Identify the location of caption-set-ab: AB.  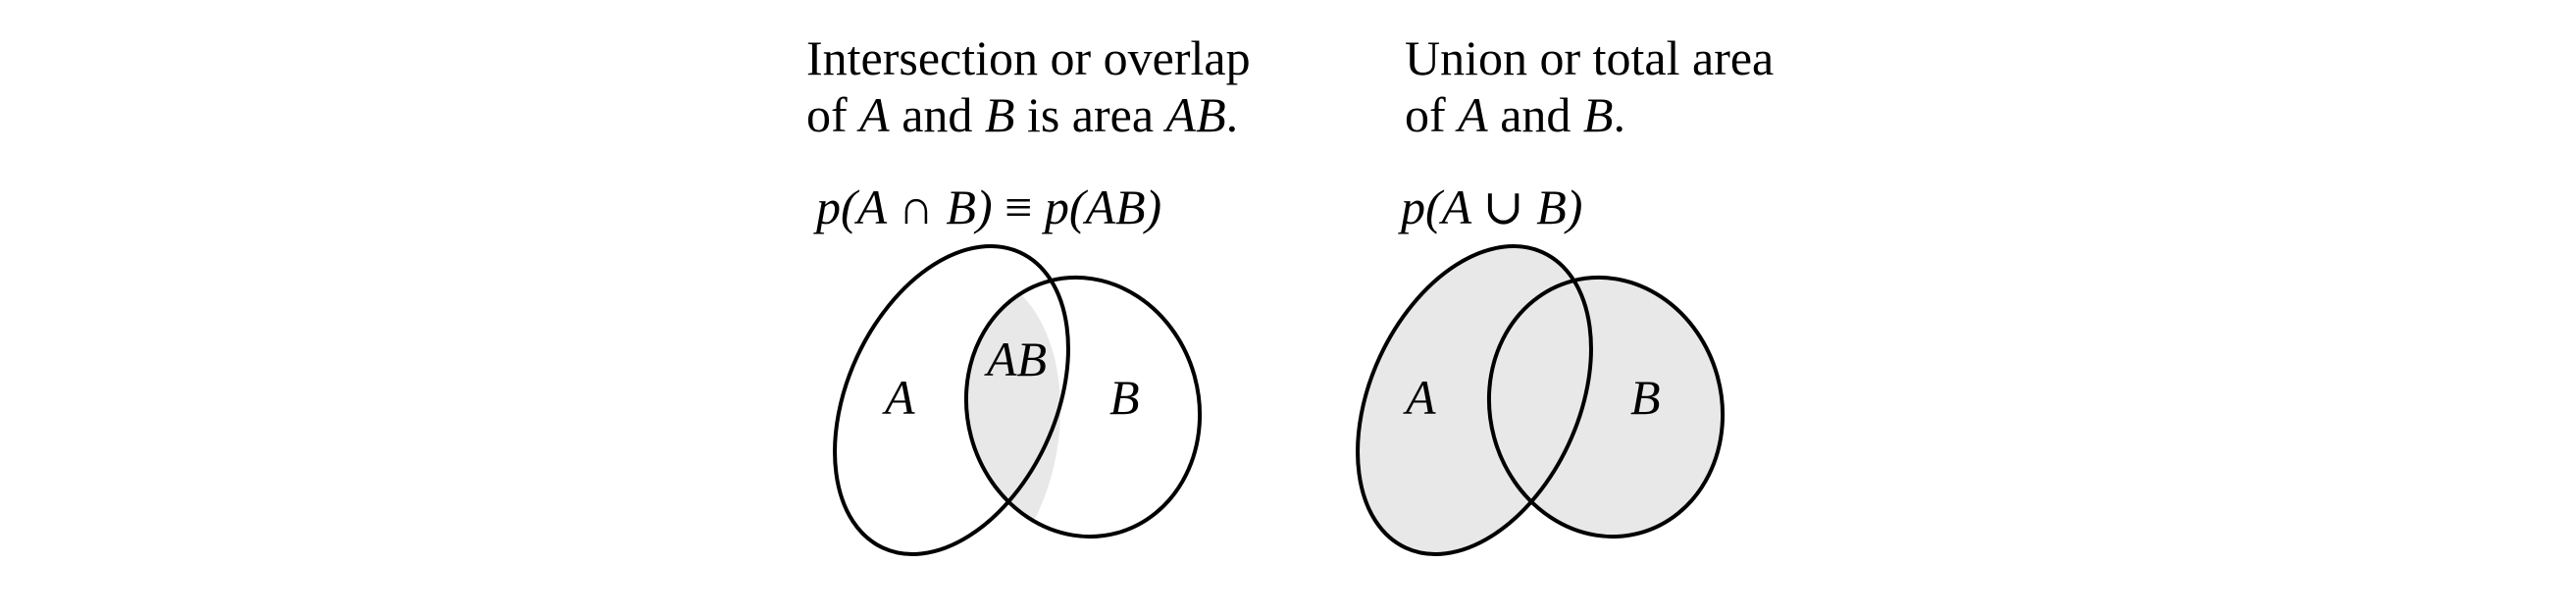
(1195, 114).